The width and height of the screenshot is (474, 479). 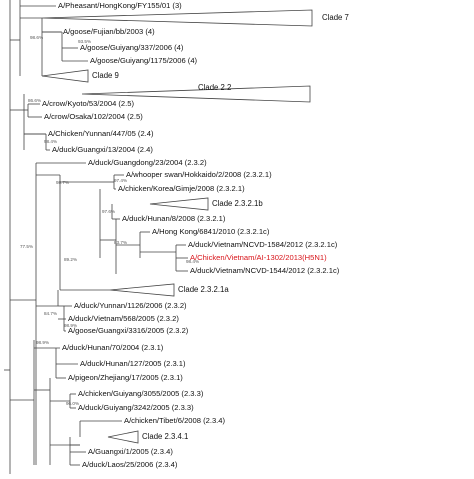 What do you see at coordinates (62, 182) in the screenshot?
I see `bootstrap-value: 98.7%` at bounding box center [62, 182].